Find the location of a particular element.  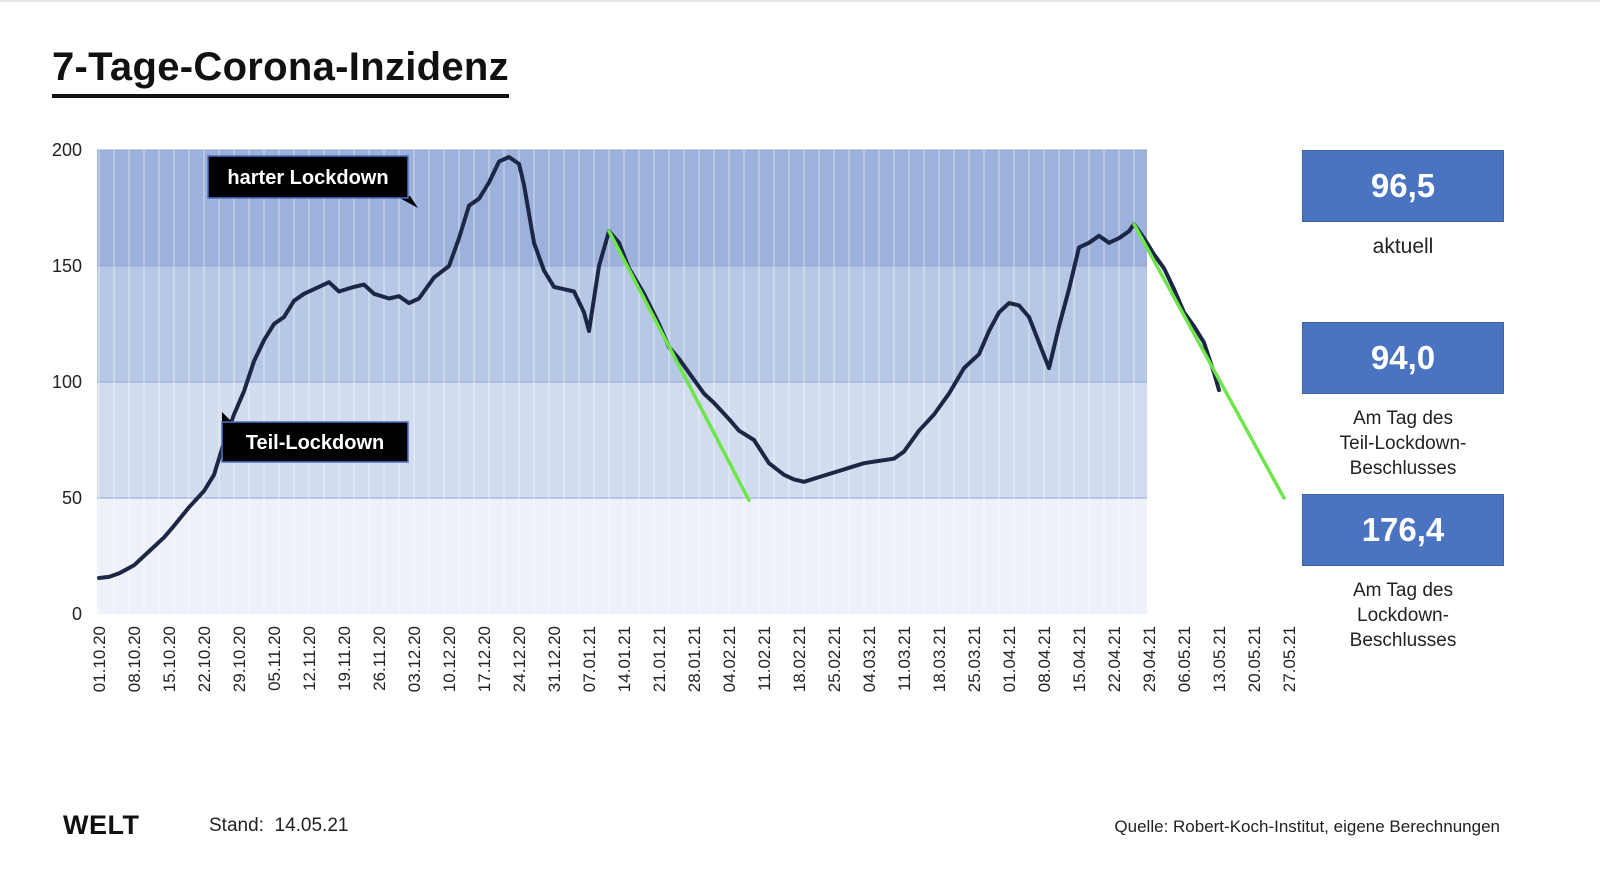

y-tick-label: 150 is located at coordinates (67, 266).